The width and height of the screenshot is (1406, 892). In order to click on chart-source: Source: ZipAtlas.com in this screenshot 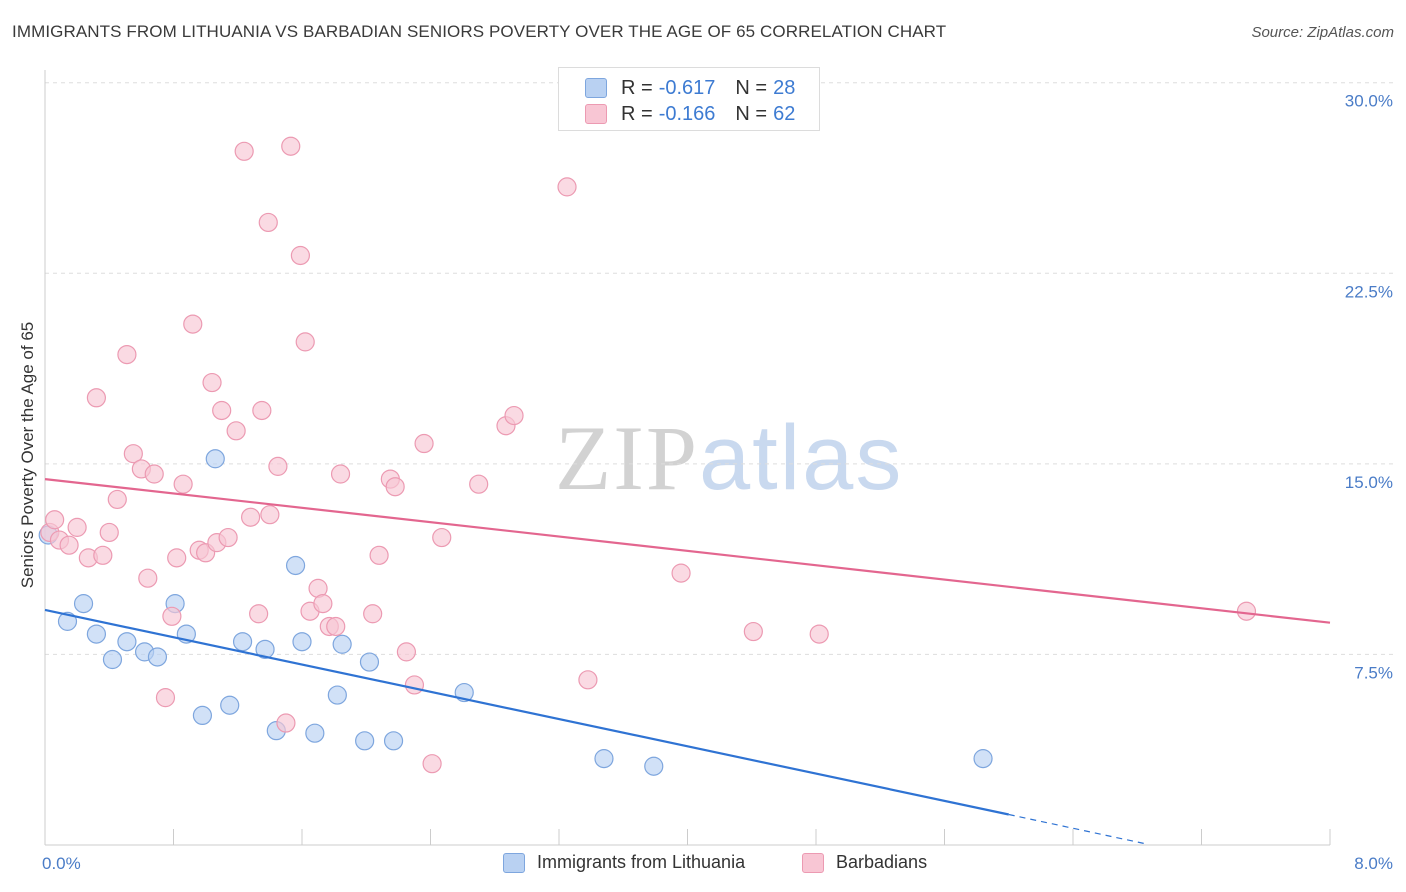, I will do `click(1322, 32)`.